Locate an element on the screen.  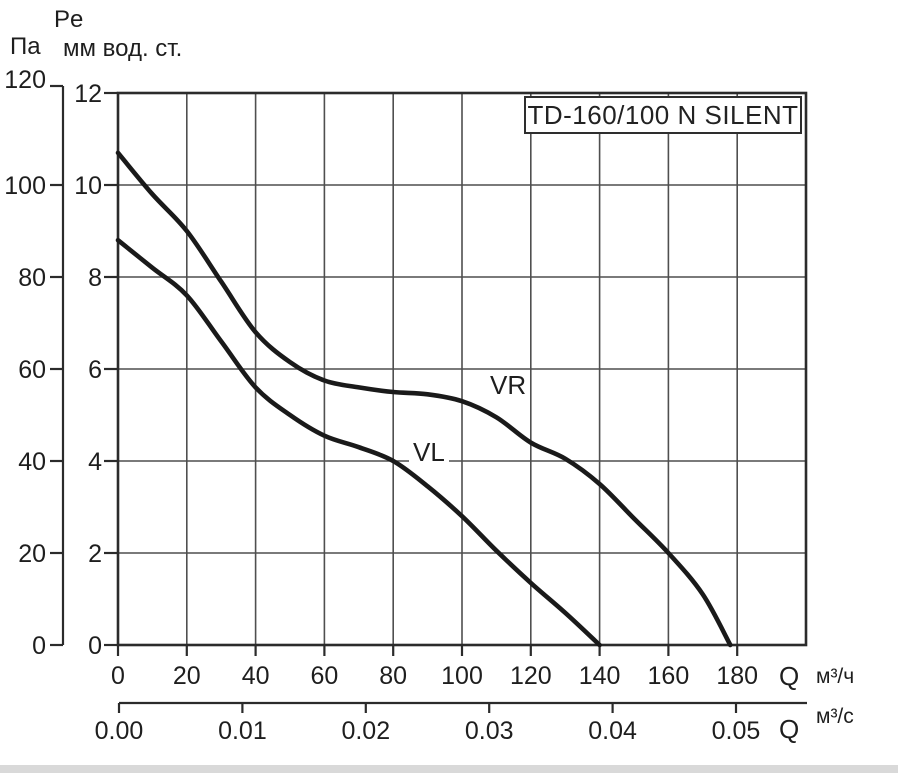
window-edge is located at coordinates (449, 769).